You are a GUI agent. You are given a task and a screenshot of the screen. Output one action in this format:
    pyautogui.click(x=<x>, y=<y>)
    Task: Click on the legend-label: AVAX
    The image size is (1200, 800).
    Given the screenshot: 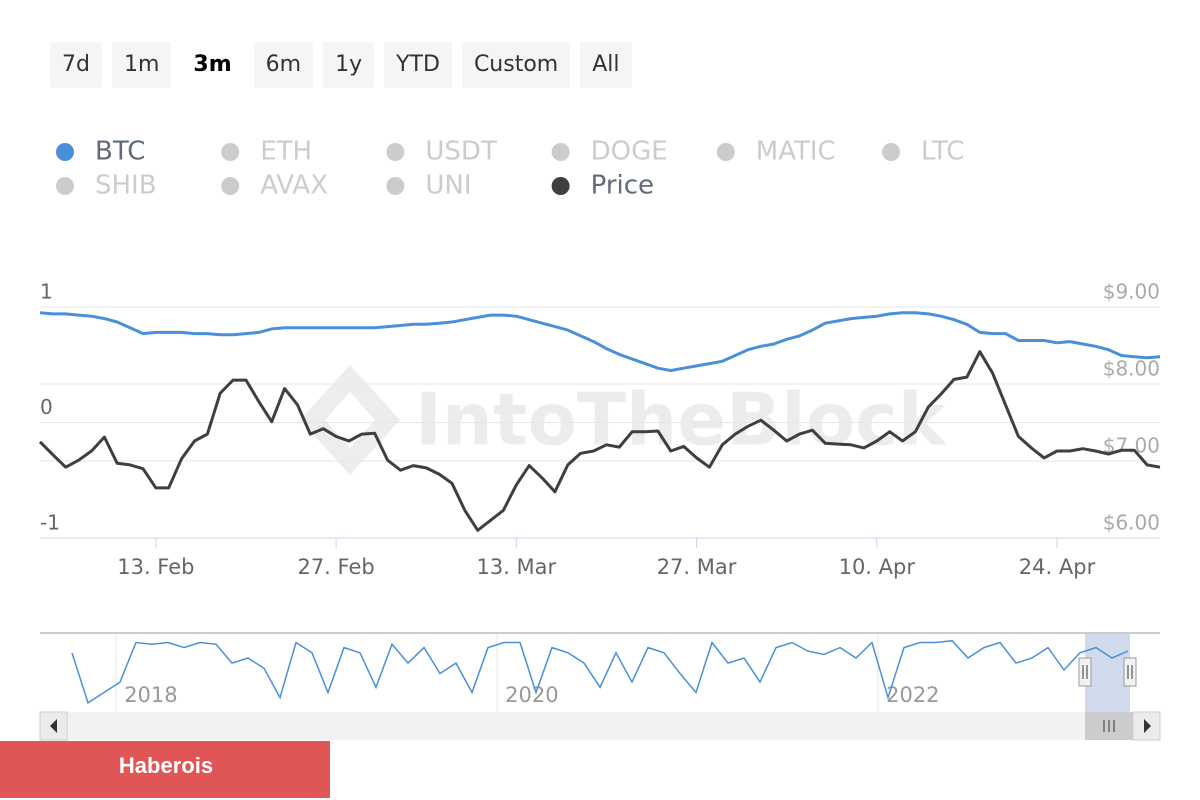 What is the action you would take?
    pyautogui.click(x=294, y=186)
    